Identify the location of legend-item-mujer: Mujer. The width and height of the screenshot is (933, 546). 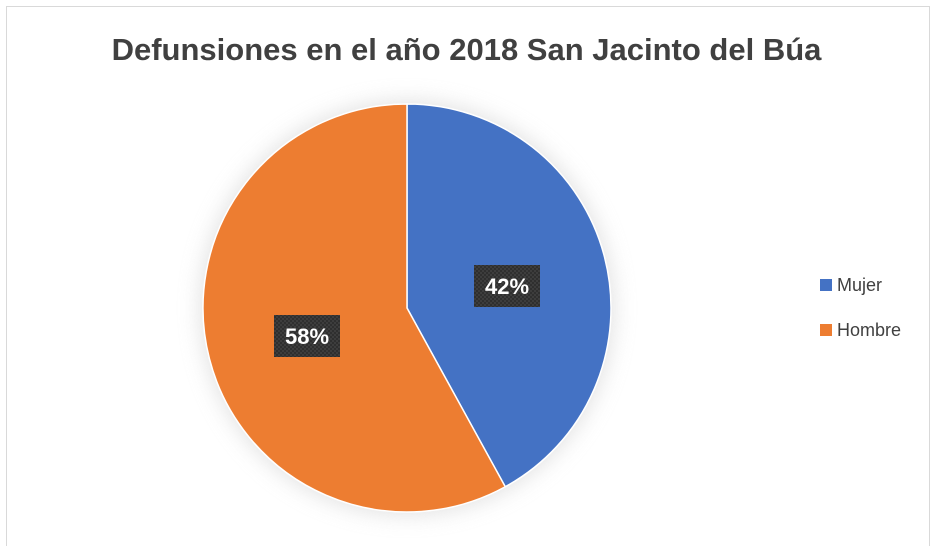
(860, 285).